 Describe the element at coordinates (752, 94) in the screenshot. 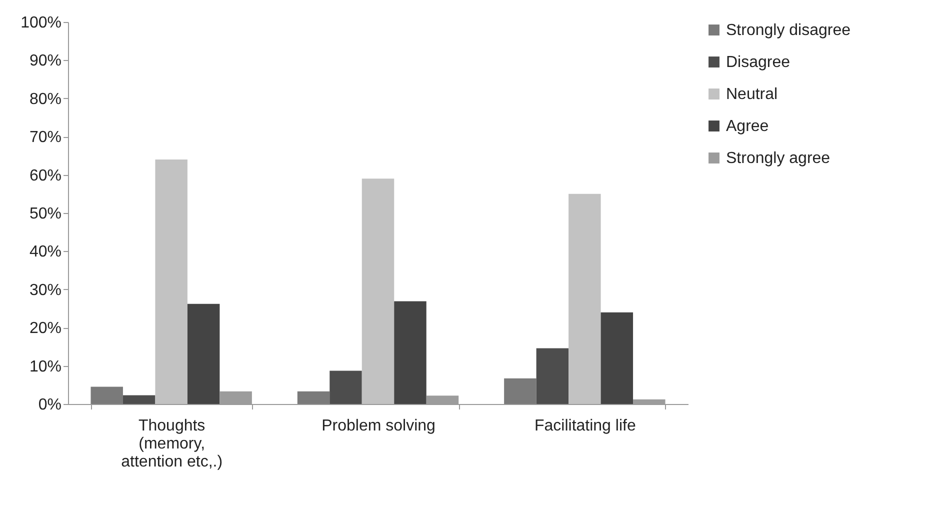

I see `legend-label: Neutral` at that location.